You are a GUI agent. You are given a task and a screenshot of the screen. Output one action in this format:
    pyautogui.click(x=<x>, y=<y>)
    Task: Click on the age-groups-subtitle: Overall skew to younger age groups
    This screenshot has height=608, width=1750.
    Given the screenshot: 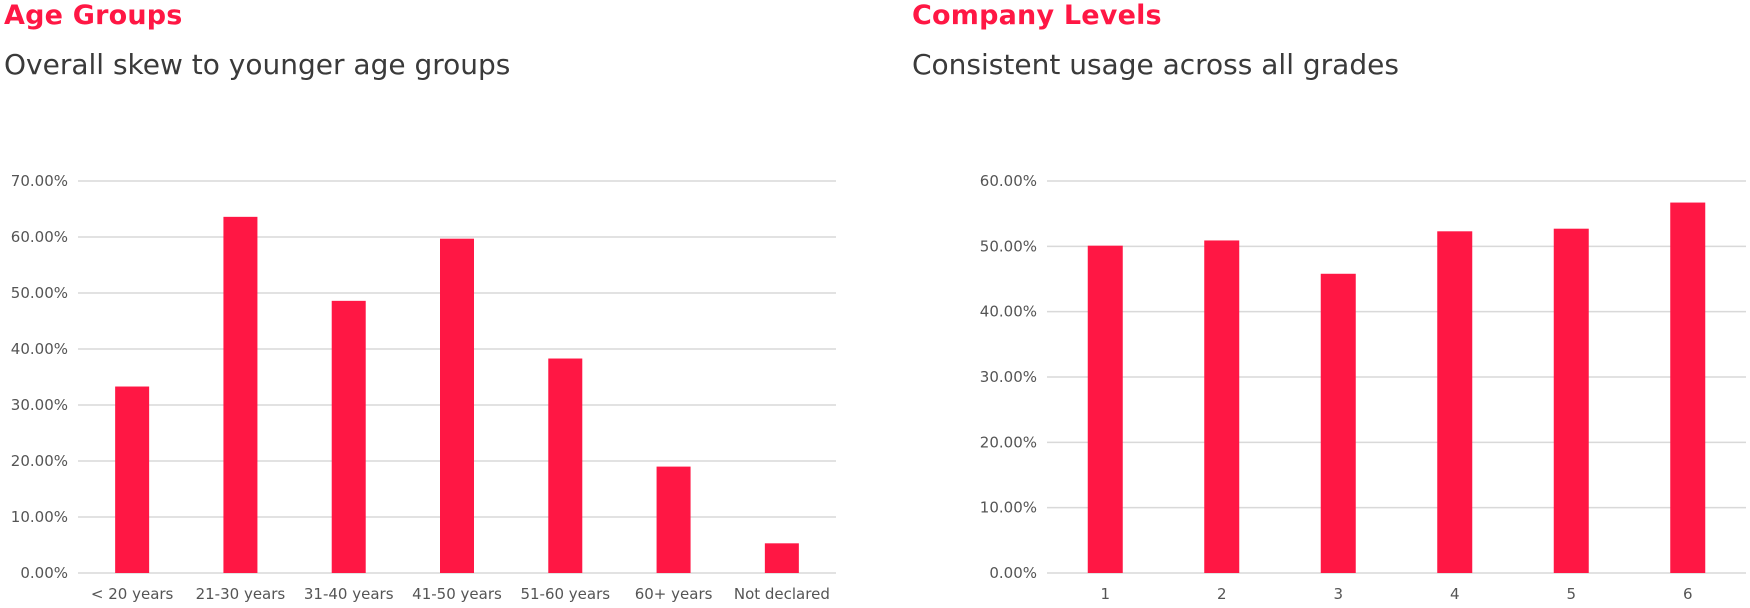 What is the action you would take?
    pyautogui.click(x=257, y=64)
    